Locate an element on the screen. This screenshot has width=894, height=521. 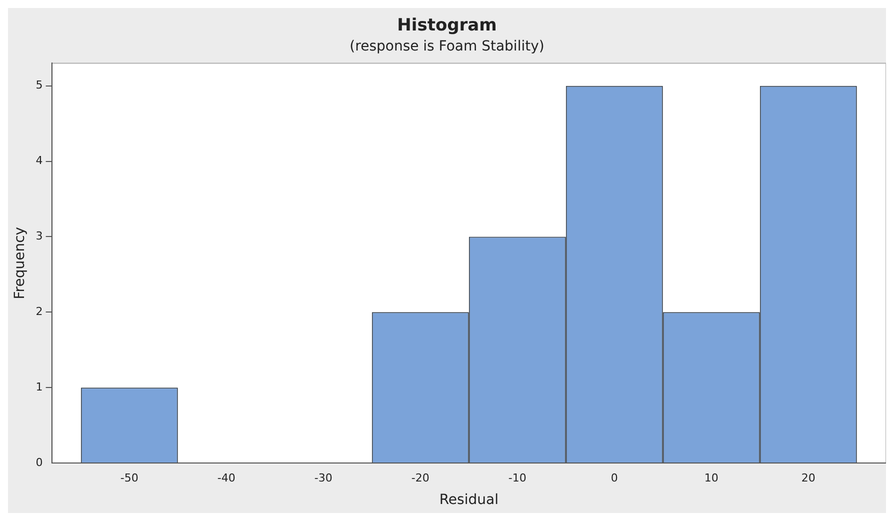
y-tick-label: 0 is located at coordinates (39, 462).